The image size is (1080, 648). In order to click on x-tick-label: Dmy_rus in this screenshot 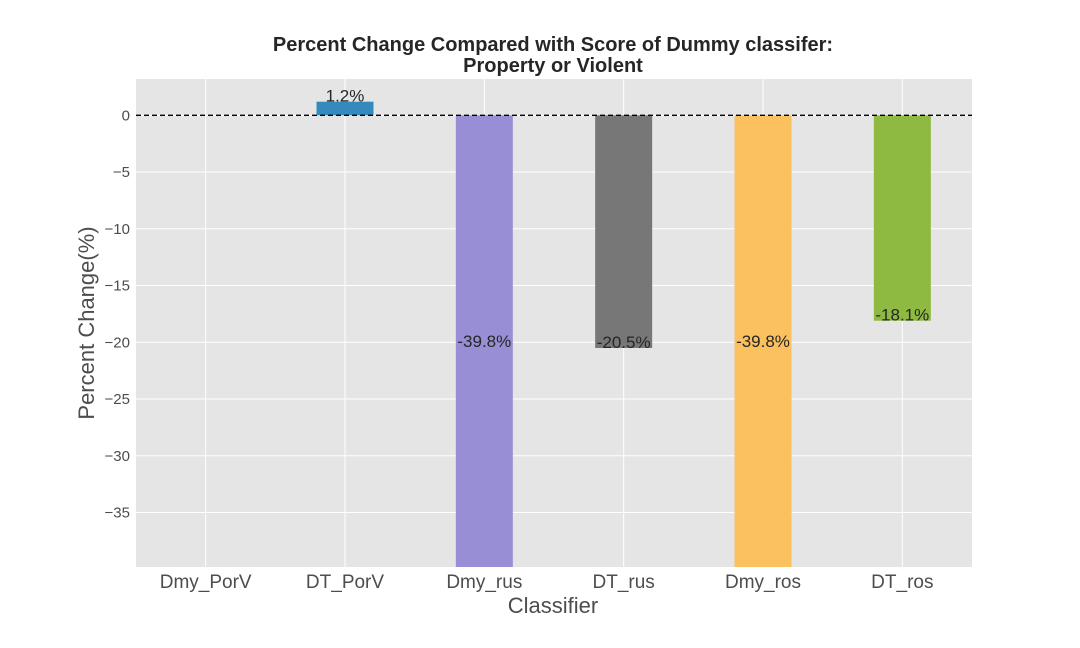, I will do `click(484, 582)`.